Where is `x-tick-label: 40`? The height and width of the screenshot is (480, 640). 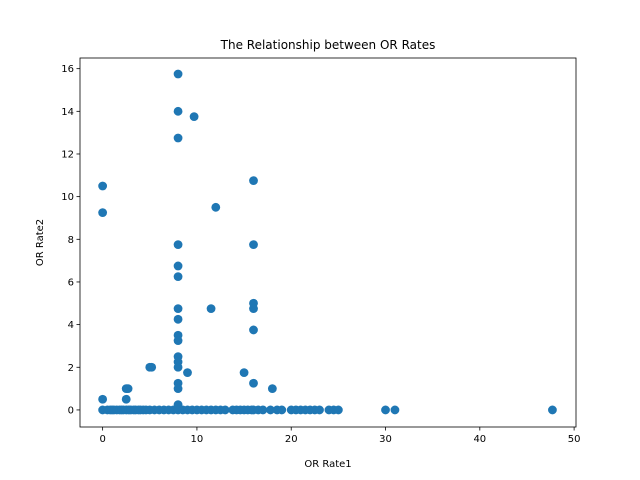 x-tick-label: 40 is located at coordinates (479, 439).